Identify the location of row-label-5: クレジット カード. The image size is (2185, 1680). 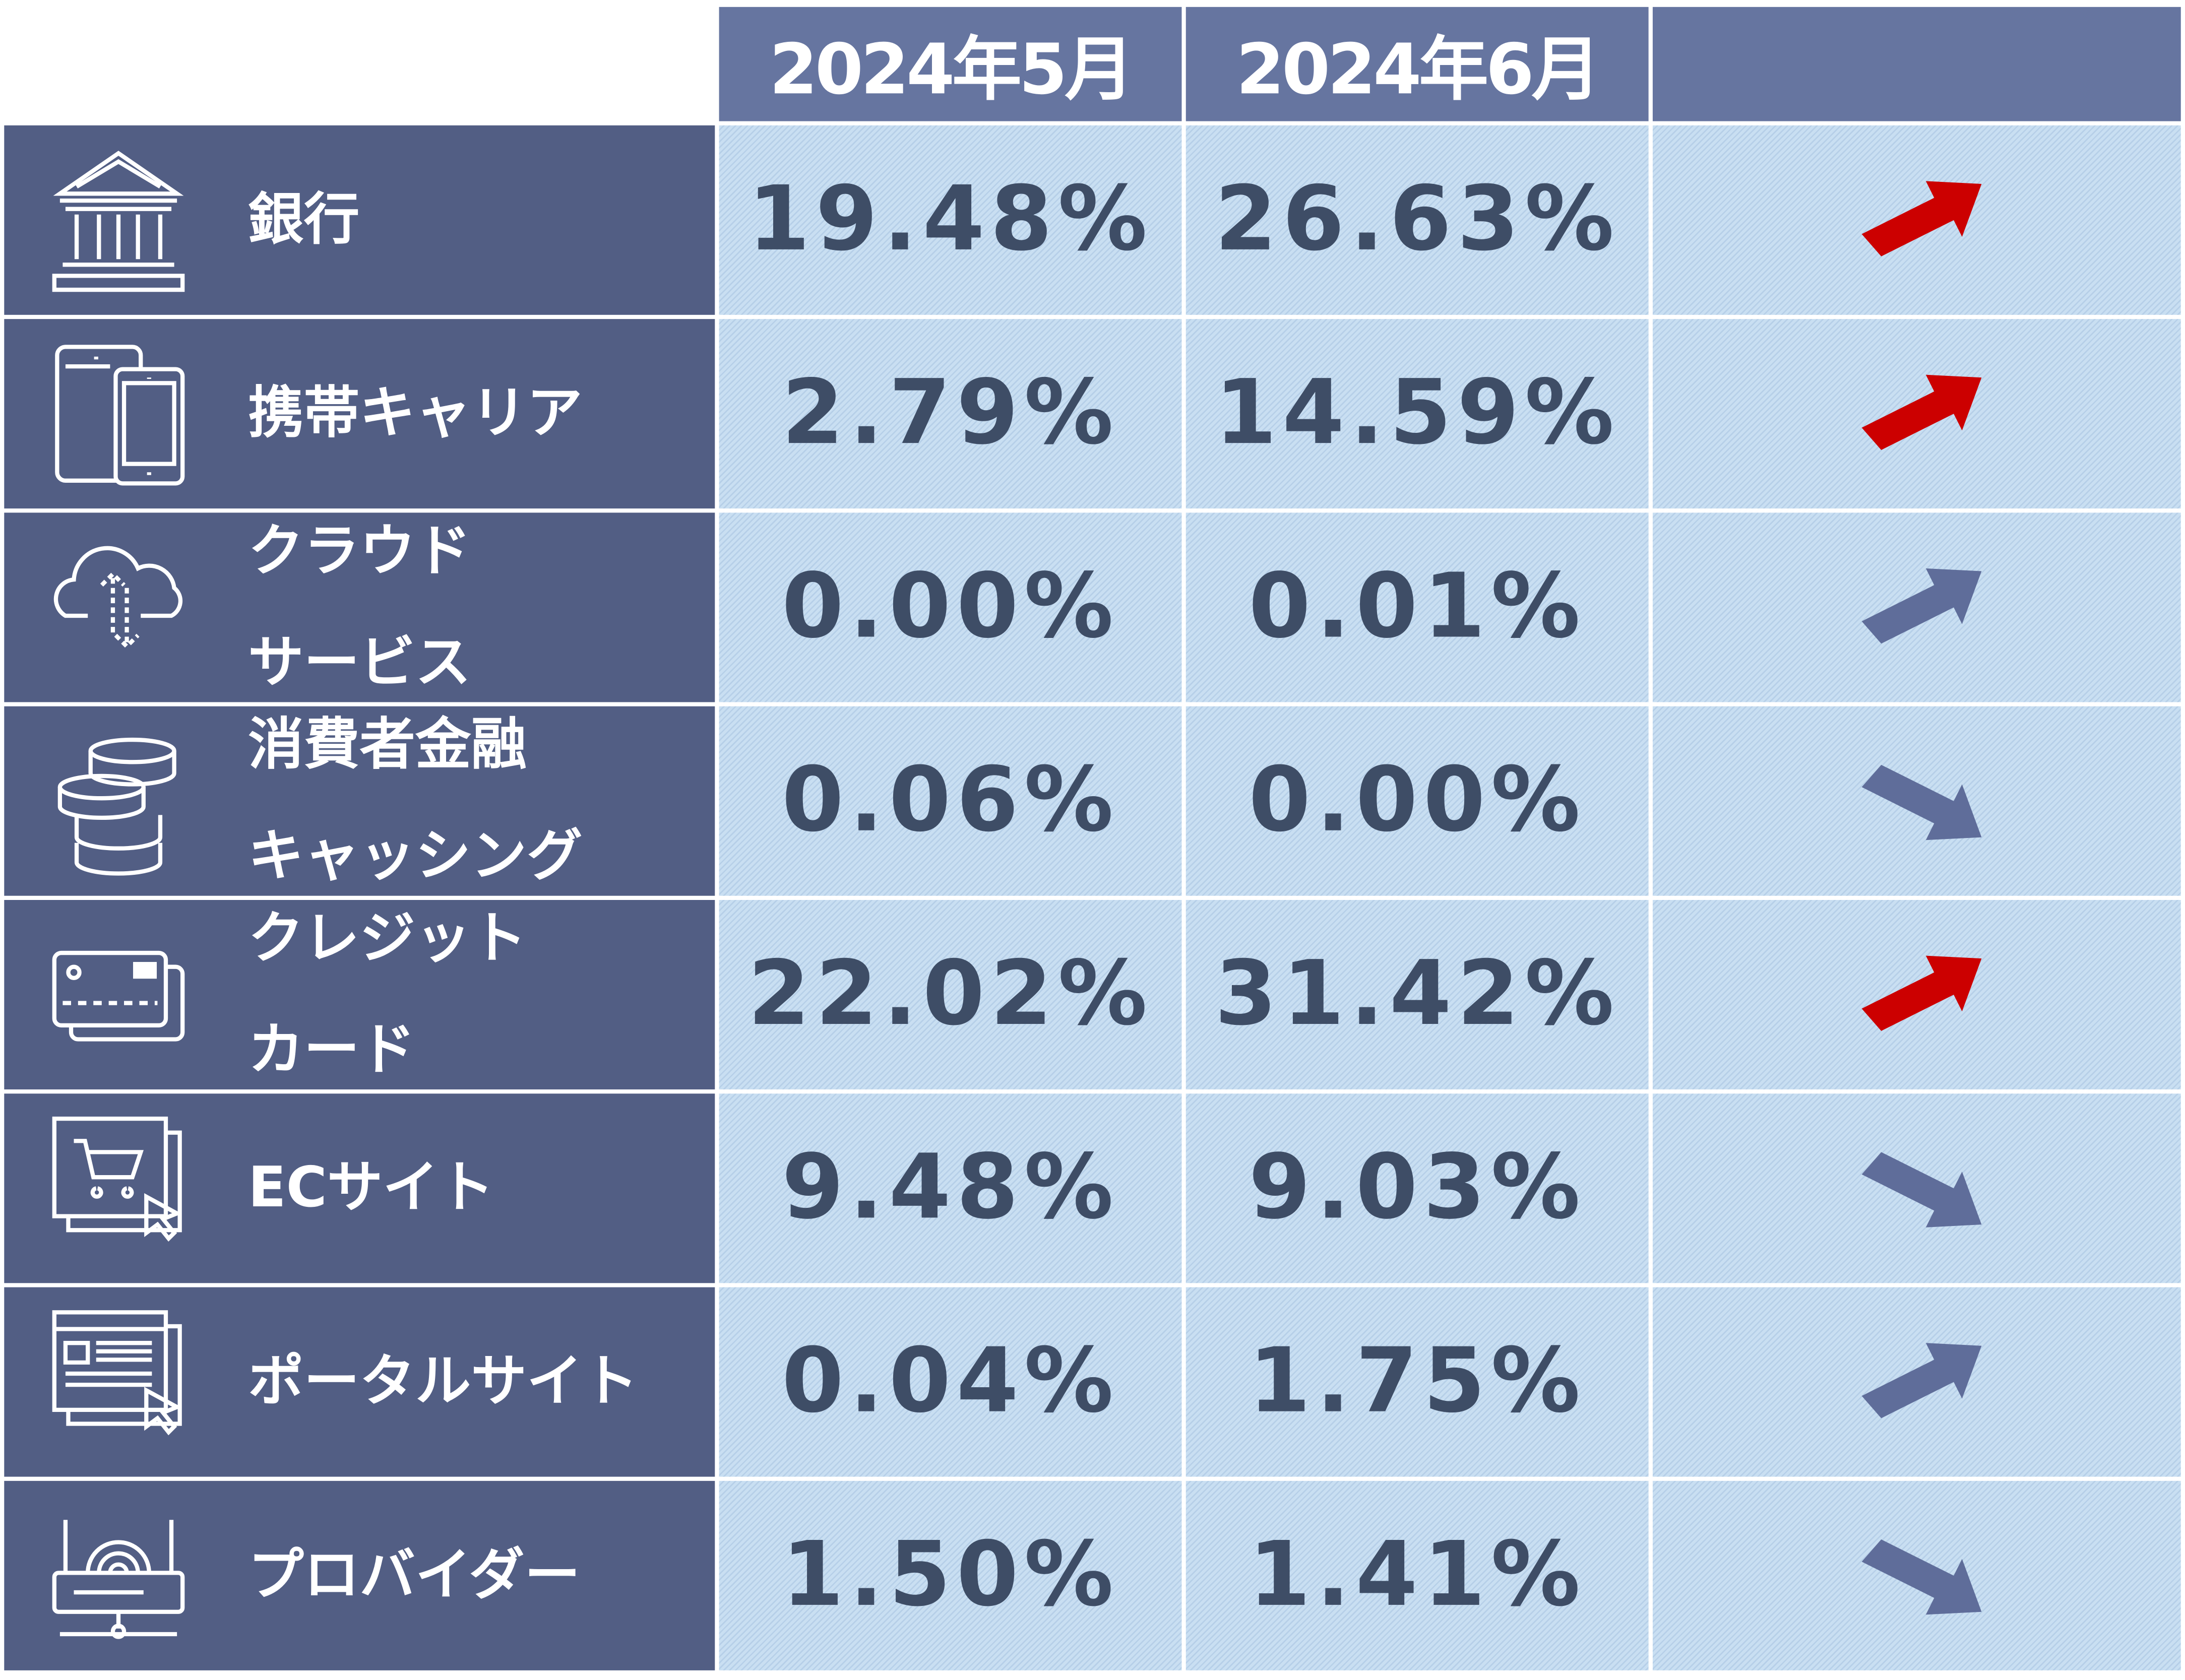
(359, 994).